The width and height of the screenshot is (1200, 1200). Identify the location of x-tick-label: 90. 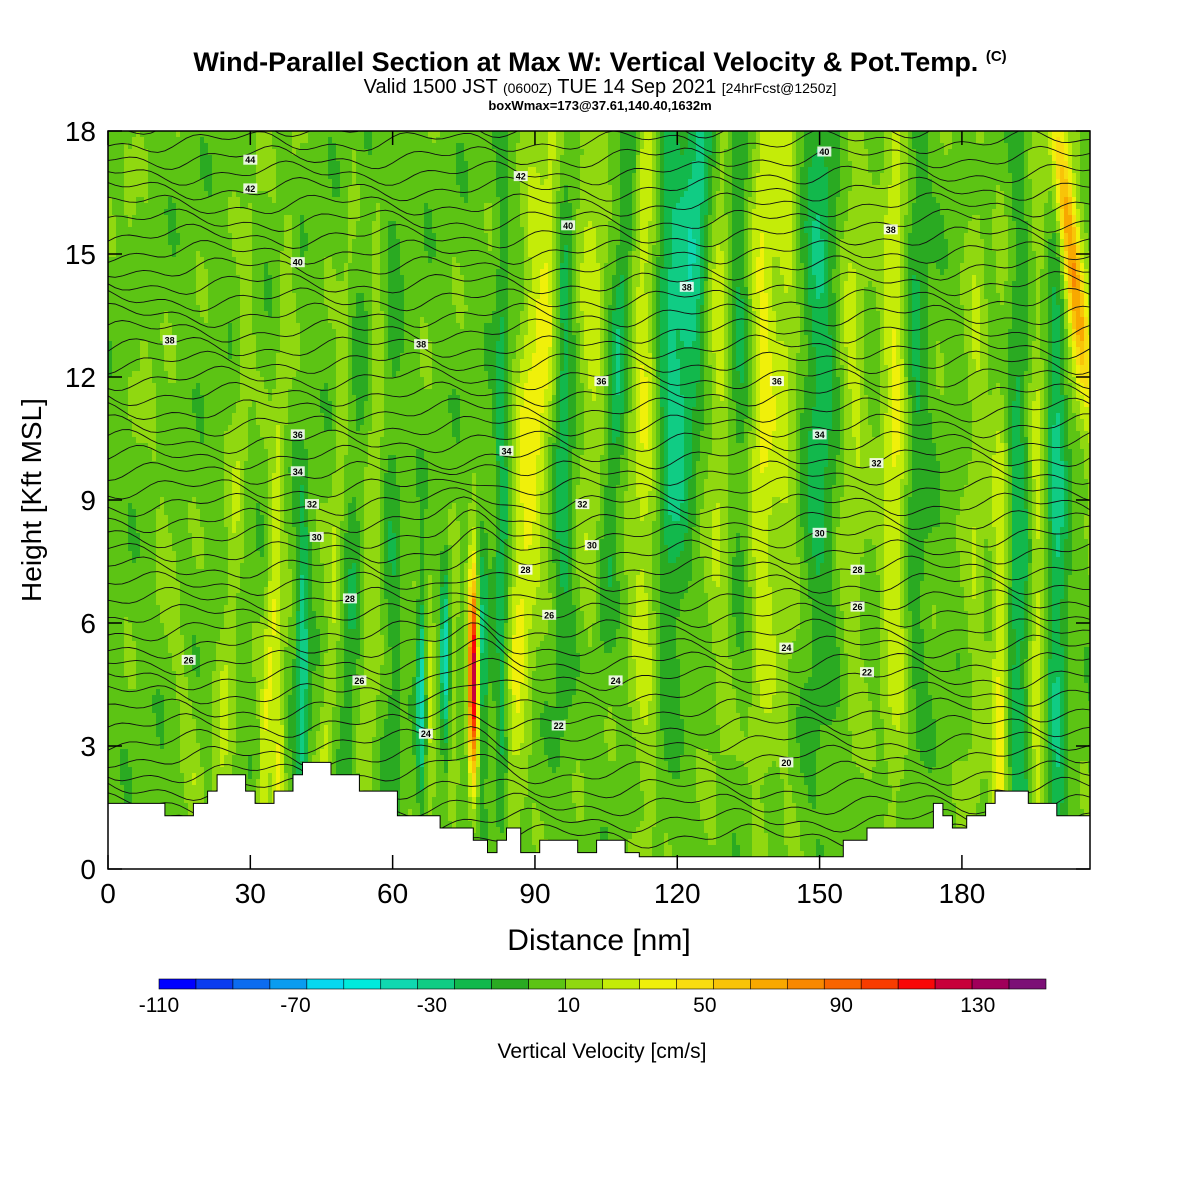
(534, 893).